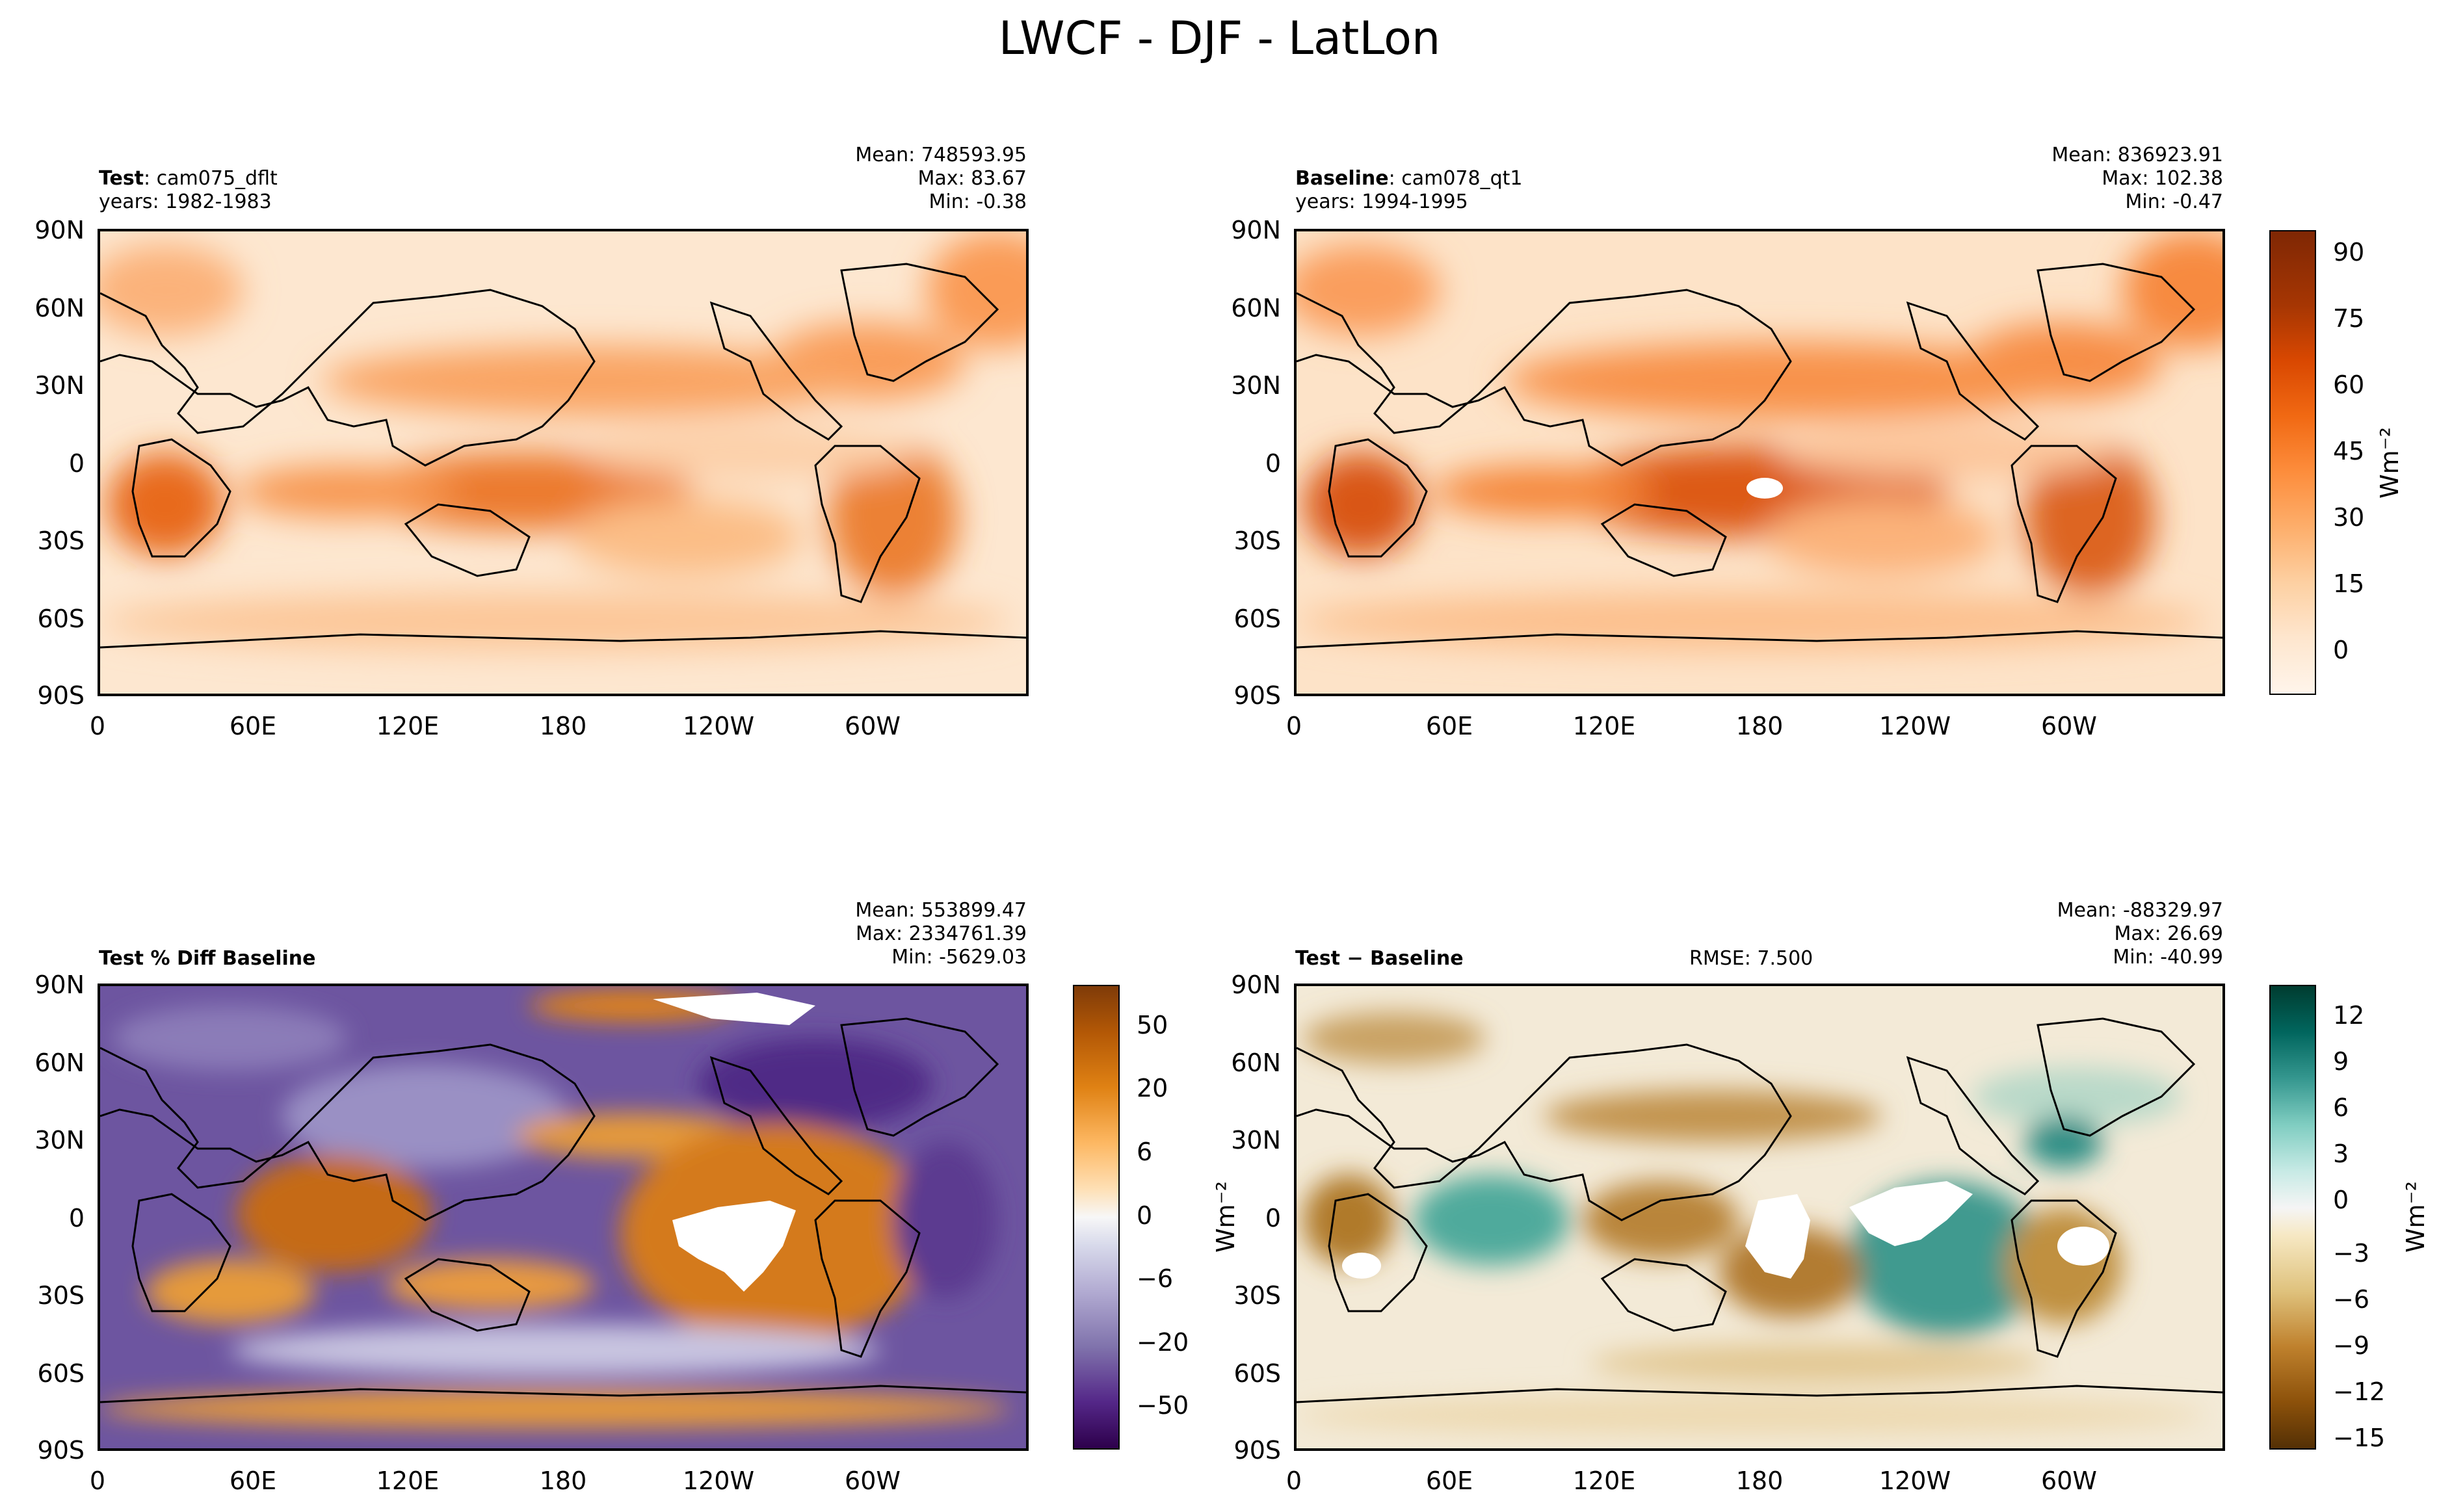 This screenshot has width=2439, height=1512. I want to click on colorbar-diff-tick: 6, so click(2341, 1107).